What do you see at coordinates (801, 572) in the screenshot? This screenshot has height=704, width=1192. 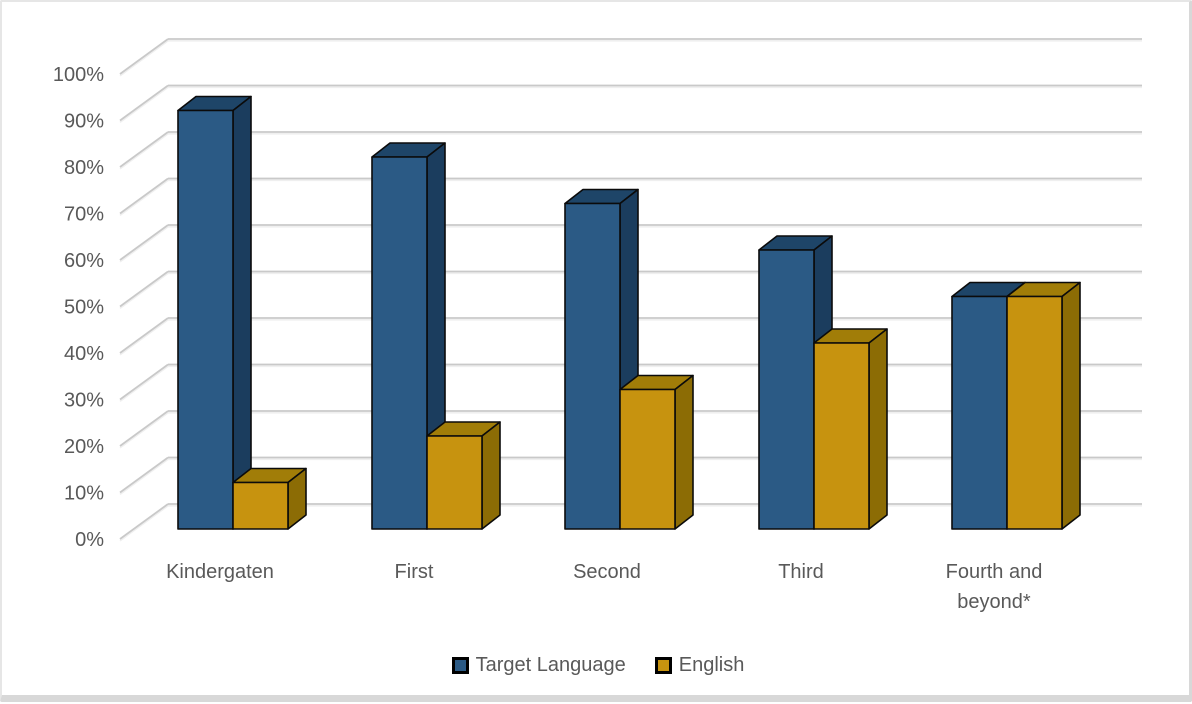 I see `category-label: Third` at bounding box center [801, 572].